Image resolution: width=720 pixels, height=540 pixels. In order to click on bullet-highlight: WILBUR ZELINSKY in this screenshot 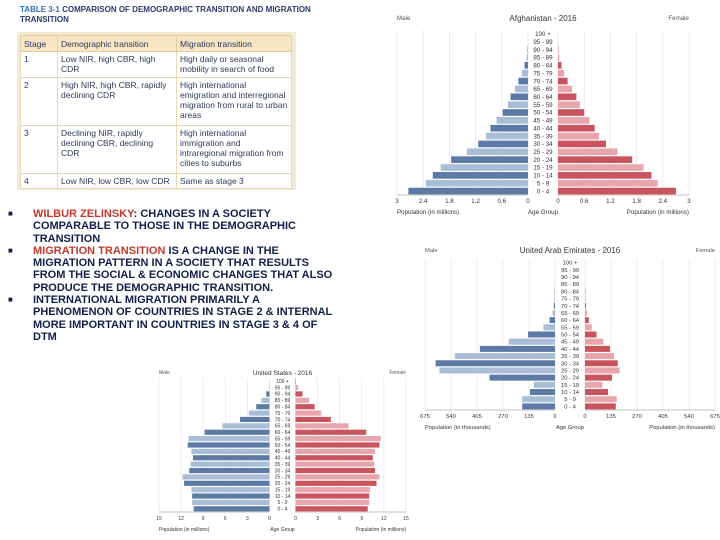, I will do `click(83, 214)`.